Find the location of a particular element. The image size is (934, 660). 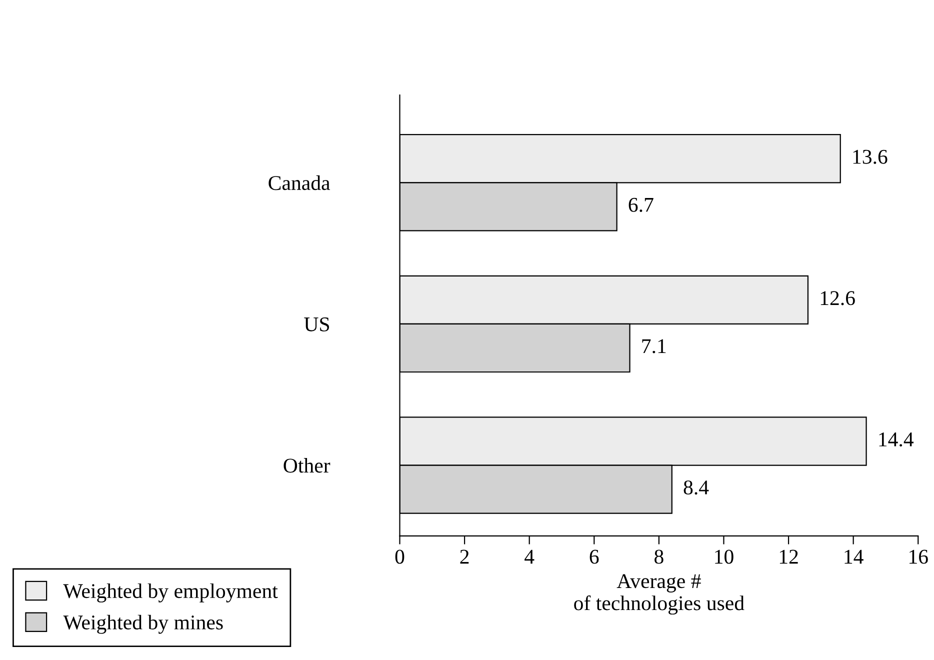

x-tick-label: 14 is located at coordinates (854, 557).